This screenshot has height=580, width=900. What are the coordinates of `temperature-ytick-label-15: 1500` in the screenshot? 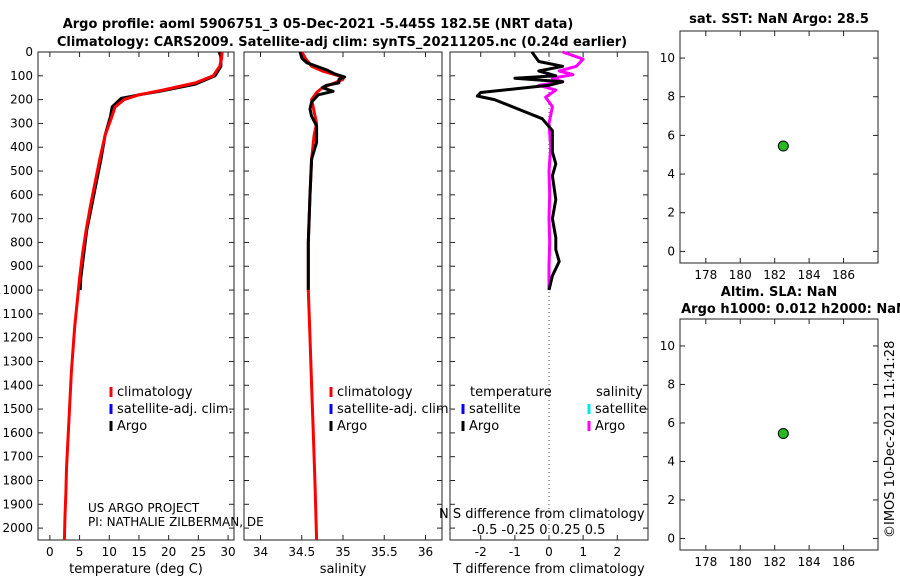 It's located at (17, 409).